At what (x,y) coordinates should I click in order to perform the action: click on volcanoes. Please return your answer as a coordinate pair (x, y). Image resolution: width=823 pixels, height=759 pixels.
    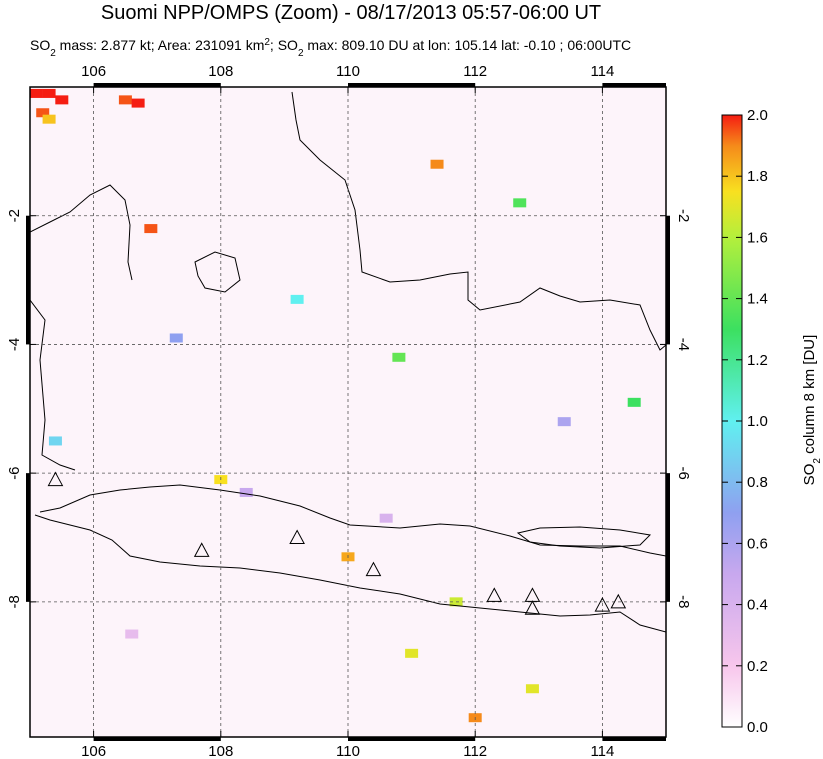
    Looking at the image, I should click on (337, 543).